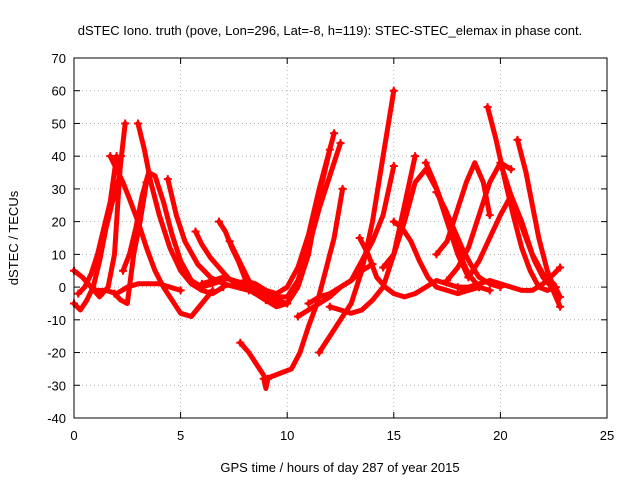 This screenshot has height=480, width=640. What do you see at coordinates (59, 222) in the screenshot?
I see `y-tick-label: 20` at bounding box center [59, 222].